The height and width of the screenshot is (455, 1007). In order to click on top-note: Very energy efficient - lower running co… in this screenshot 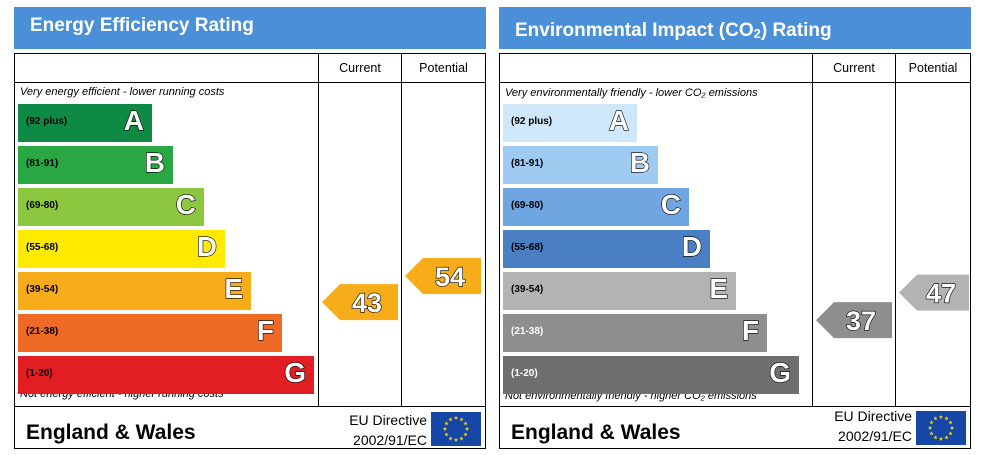, I will do `click(122, 92)`.